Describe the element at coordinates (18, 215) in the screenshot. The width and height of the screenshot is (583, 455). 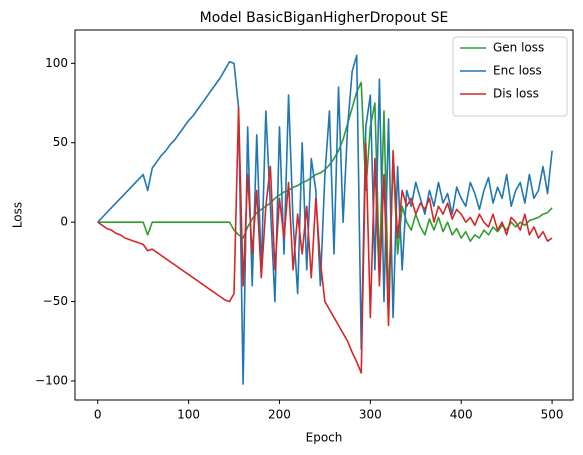
I see `y-axis-label: Loss` at that location.